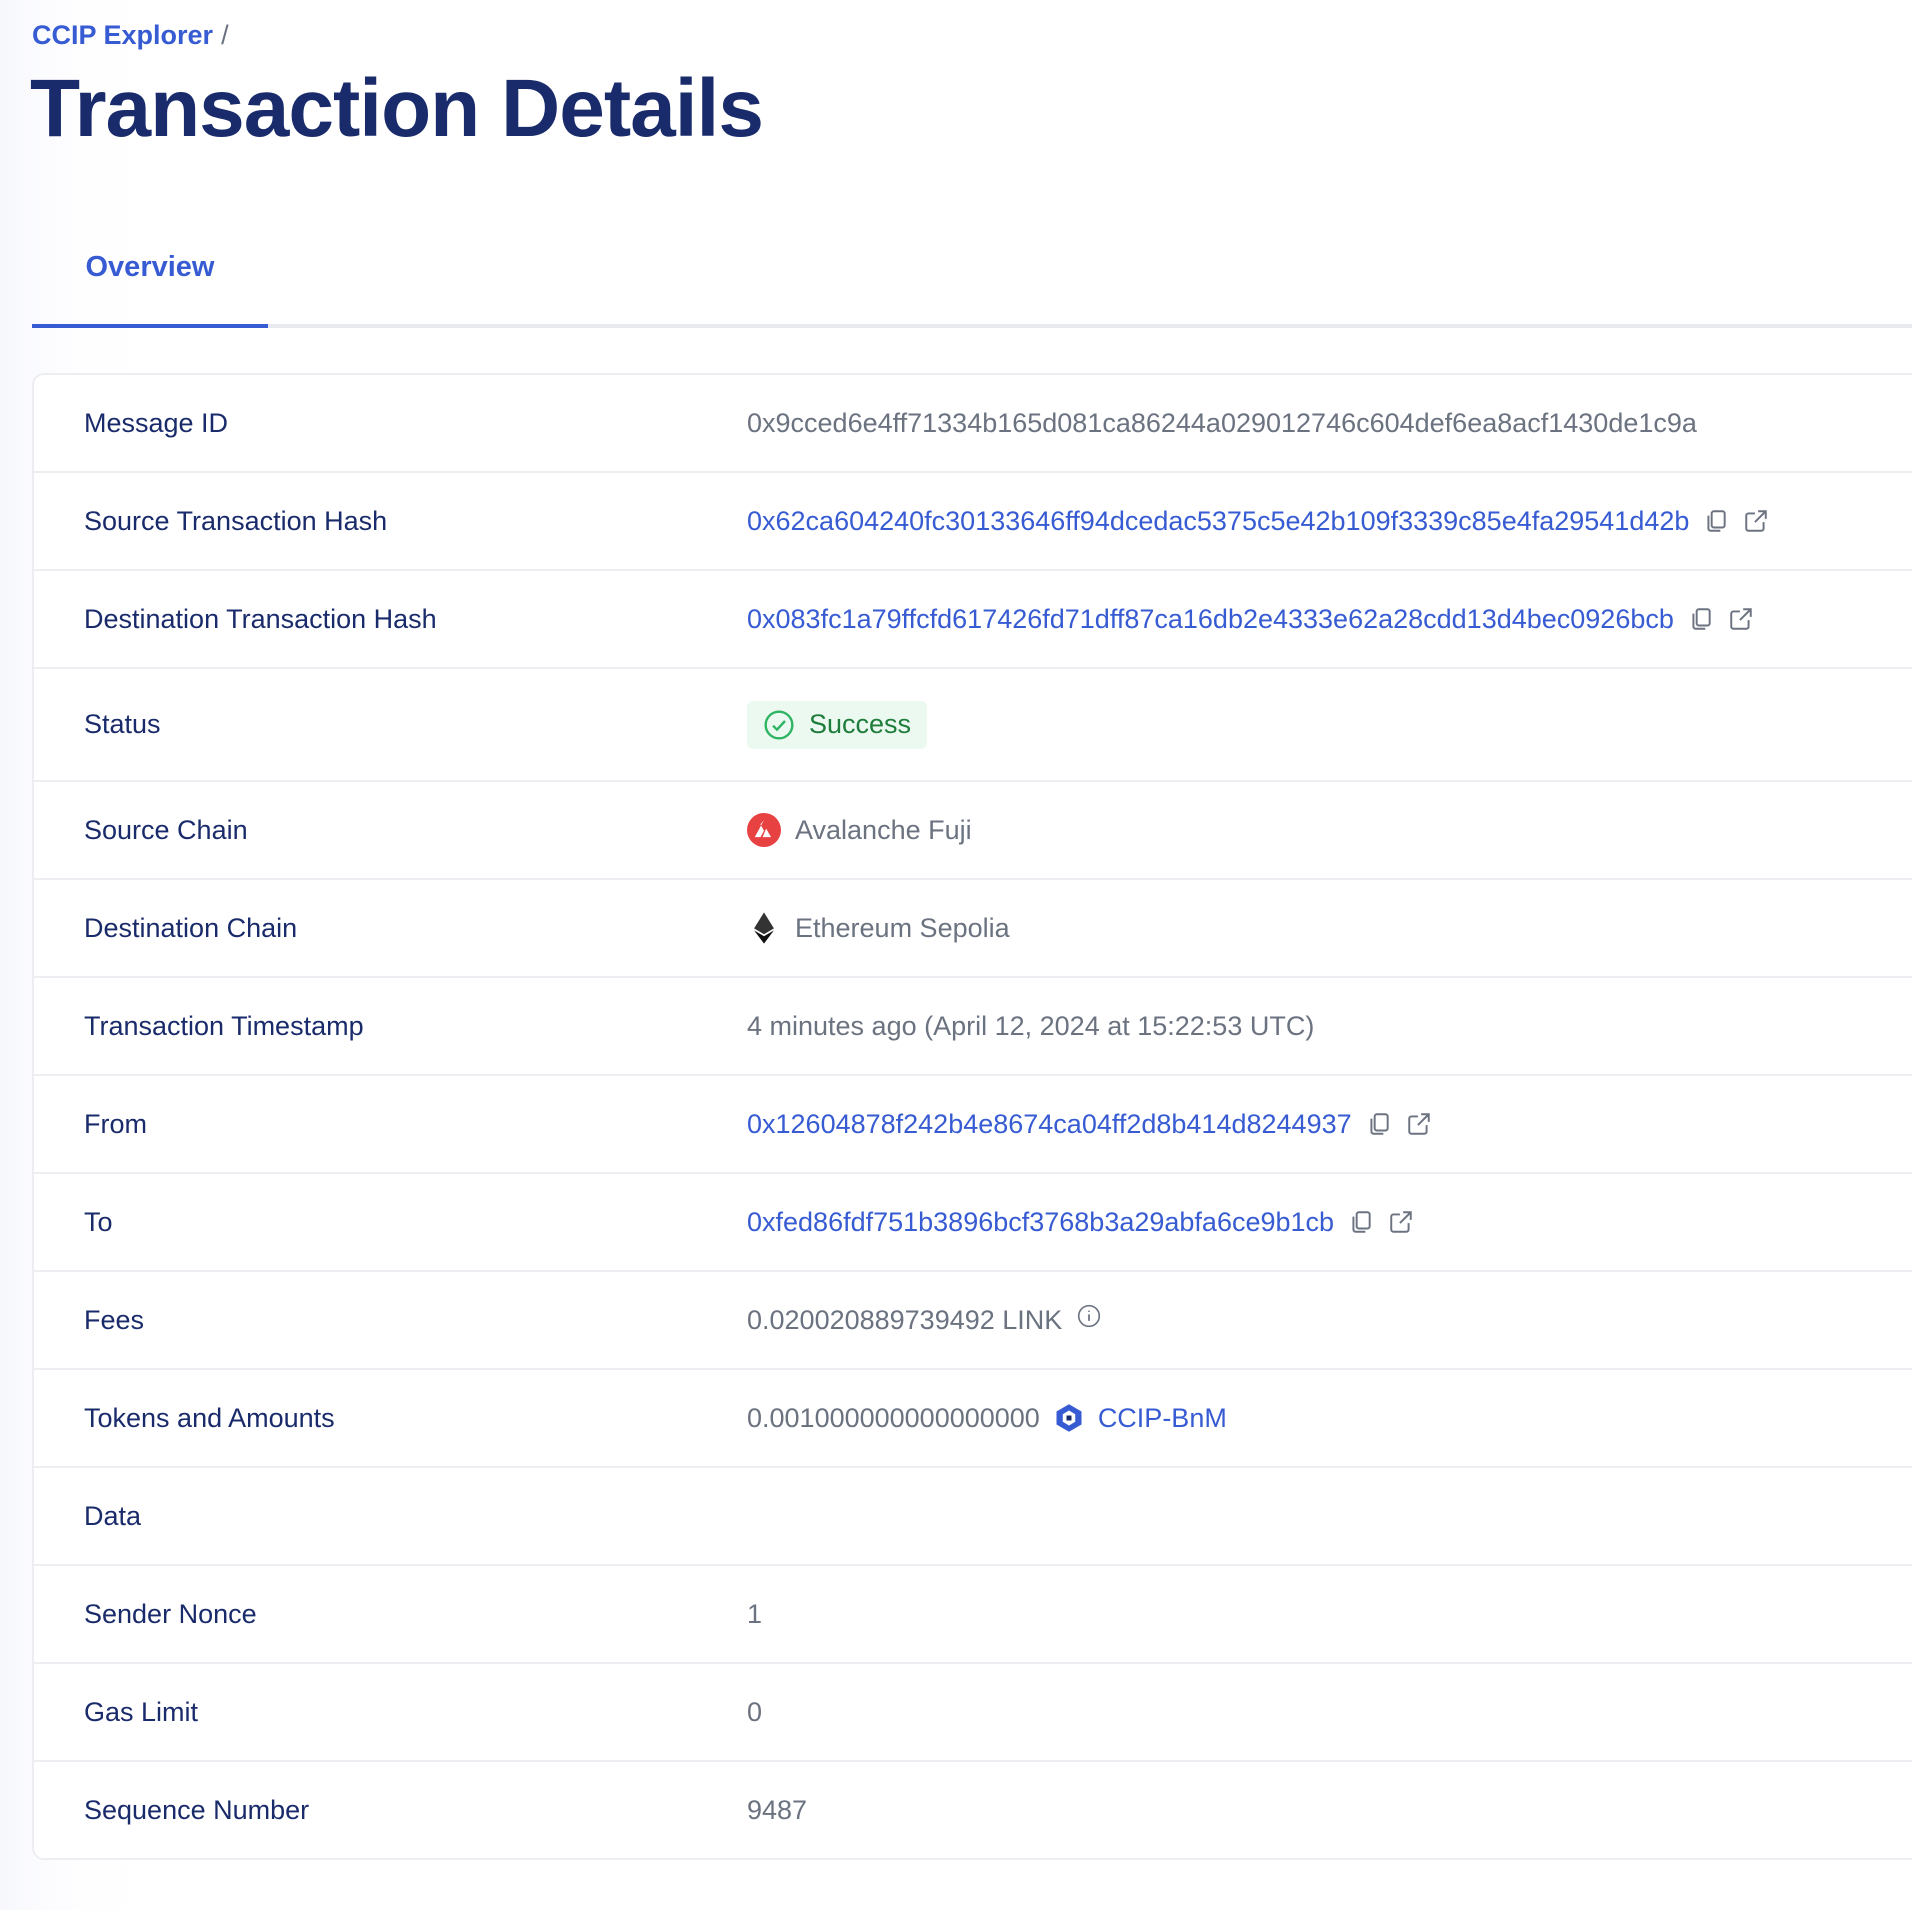  I want to click on label: Transaction Timestamp, so click(224, 1025).